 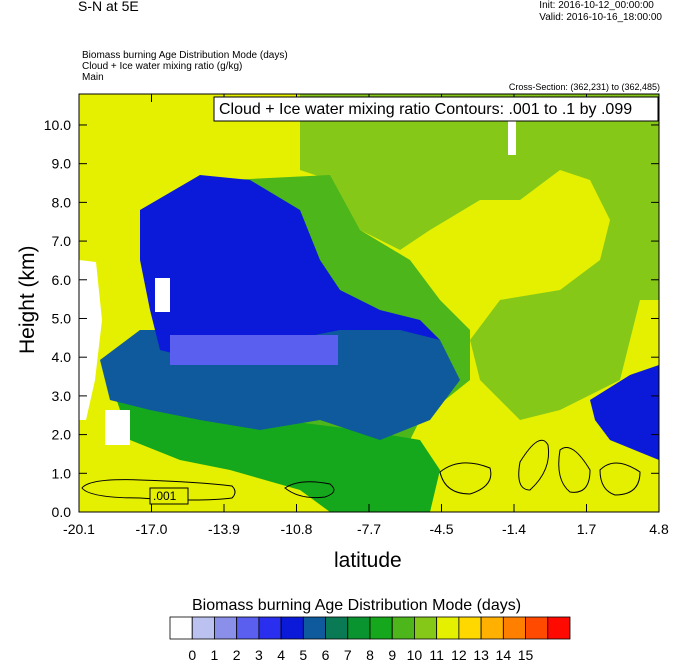 I want to click on x-tick-label: -20.1, so click(x=79, y=529).